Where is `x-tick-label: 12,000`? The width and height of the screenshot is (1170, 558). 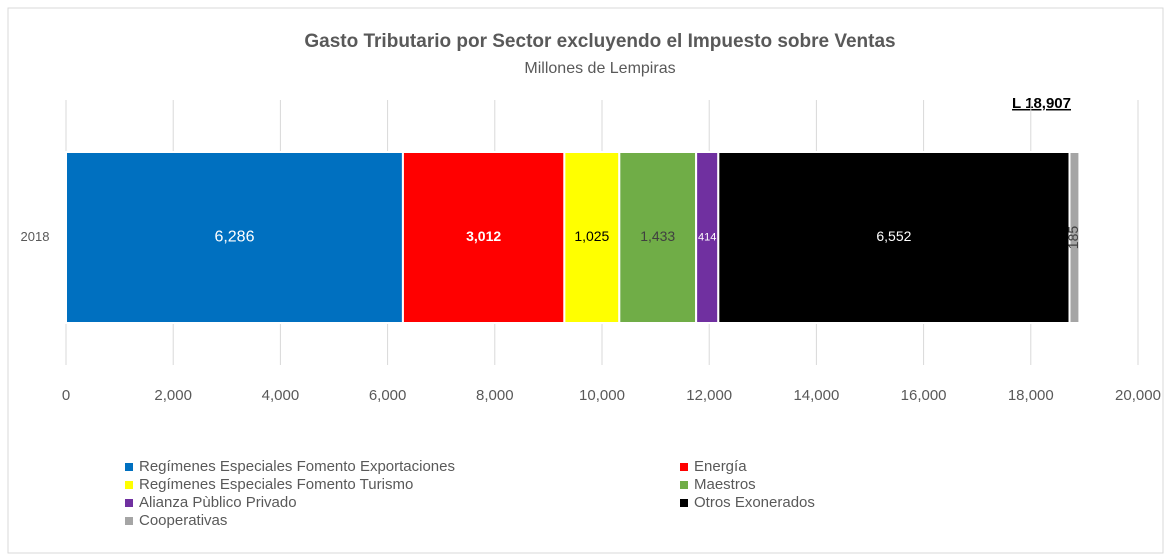
x-tick-label: 12,000 is located at coordinates (709, 395).